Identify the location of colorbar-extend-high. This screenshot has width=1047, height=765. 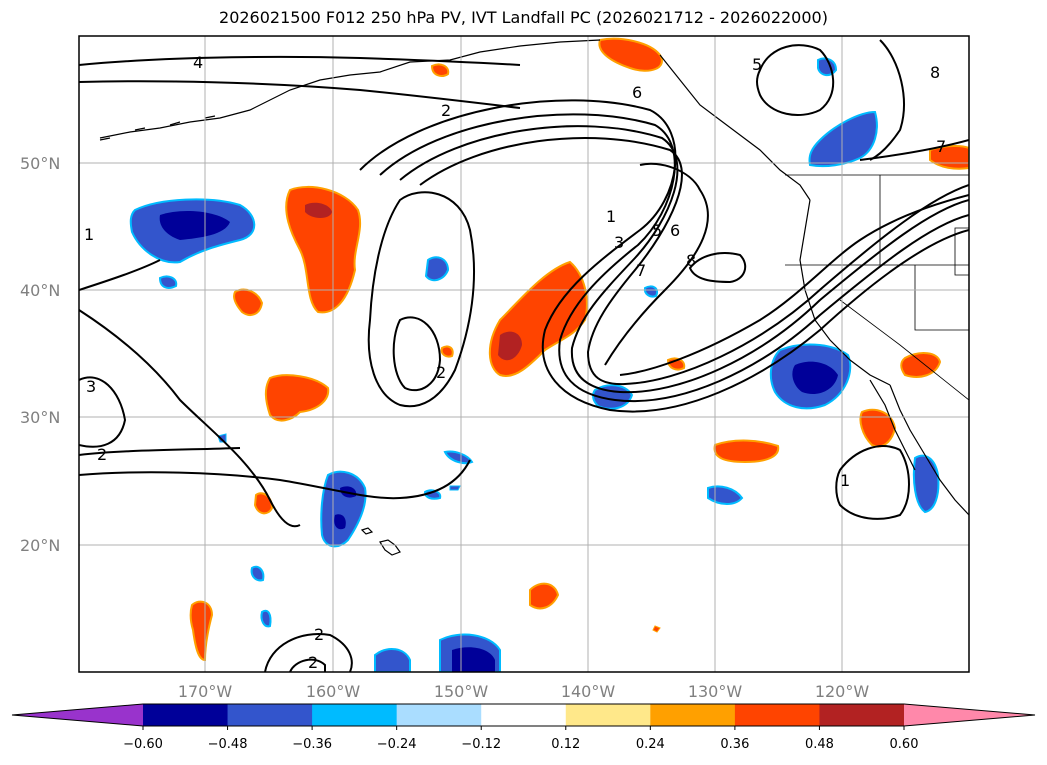
(969, 715).